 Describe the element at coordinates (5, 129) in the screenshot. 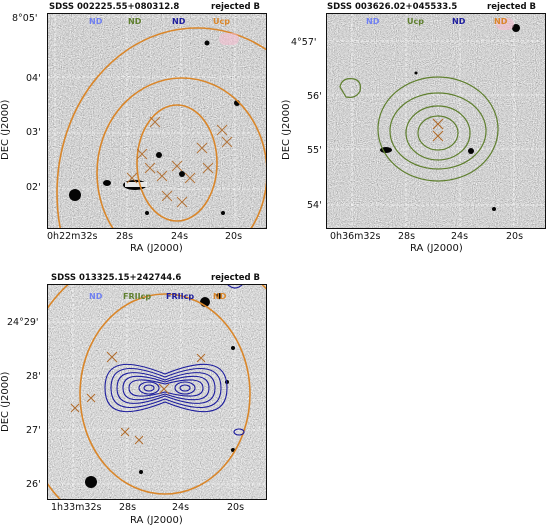

I see `panel1-y-label: DEC (J2000)` at that location.